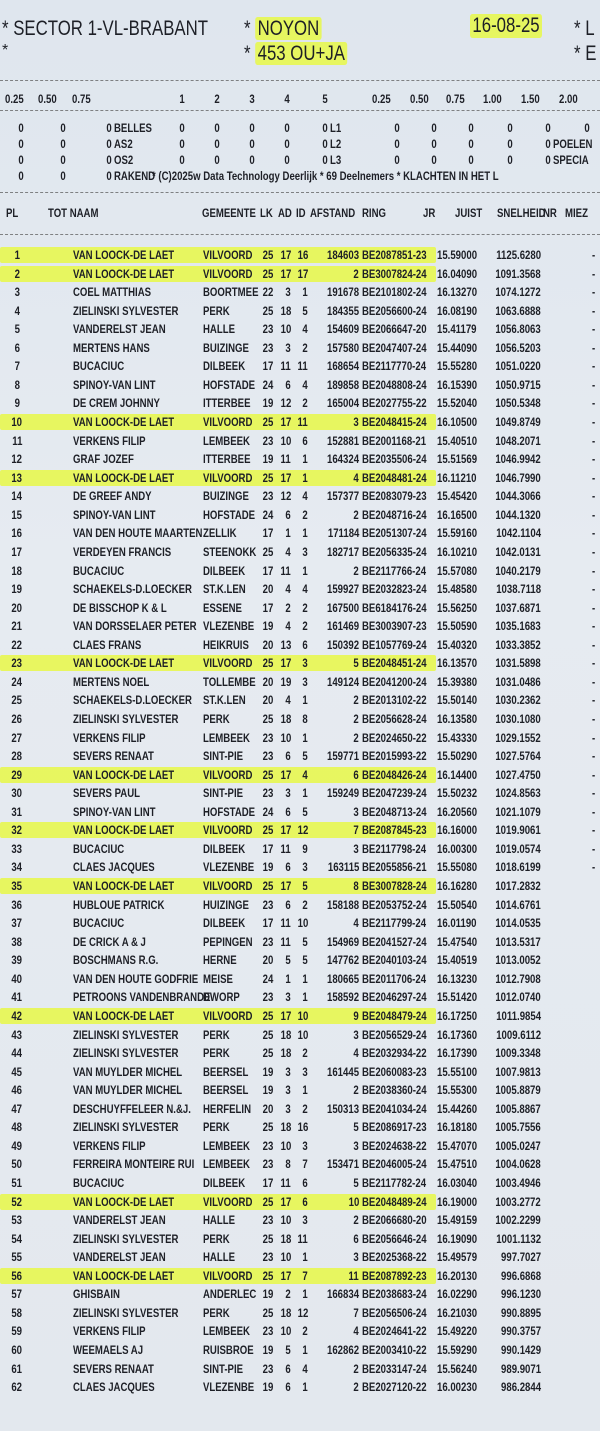  Describe the element at coordinates (224, 923) in the screenshot. I see `cell-gemeente: DILBEEK` at that location.